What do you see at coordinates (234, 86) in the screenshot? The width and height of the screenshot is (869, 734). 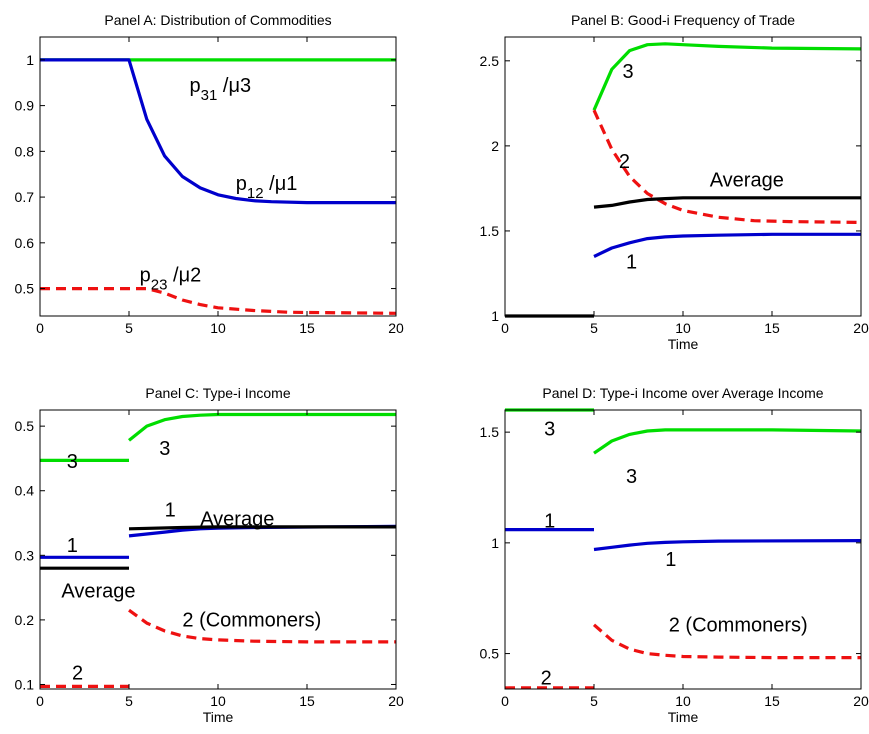 I see `annotation-rest: /μ3` at bounding box center [234, 86].